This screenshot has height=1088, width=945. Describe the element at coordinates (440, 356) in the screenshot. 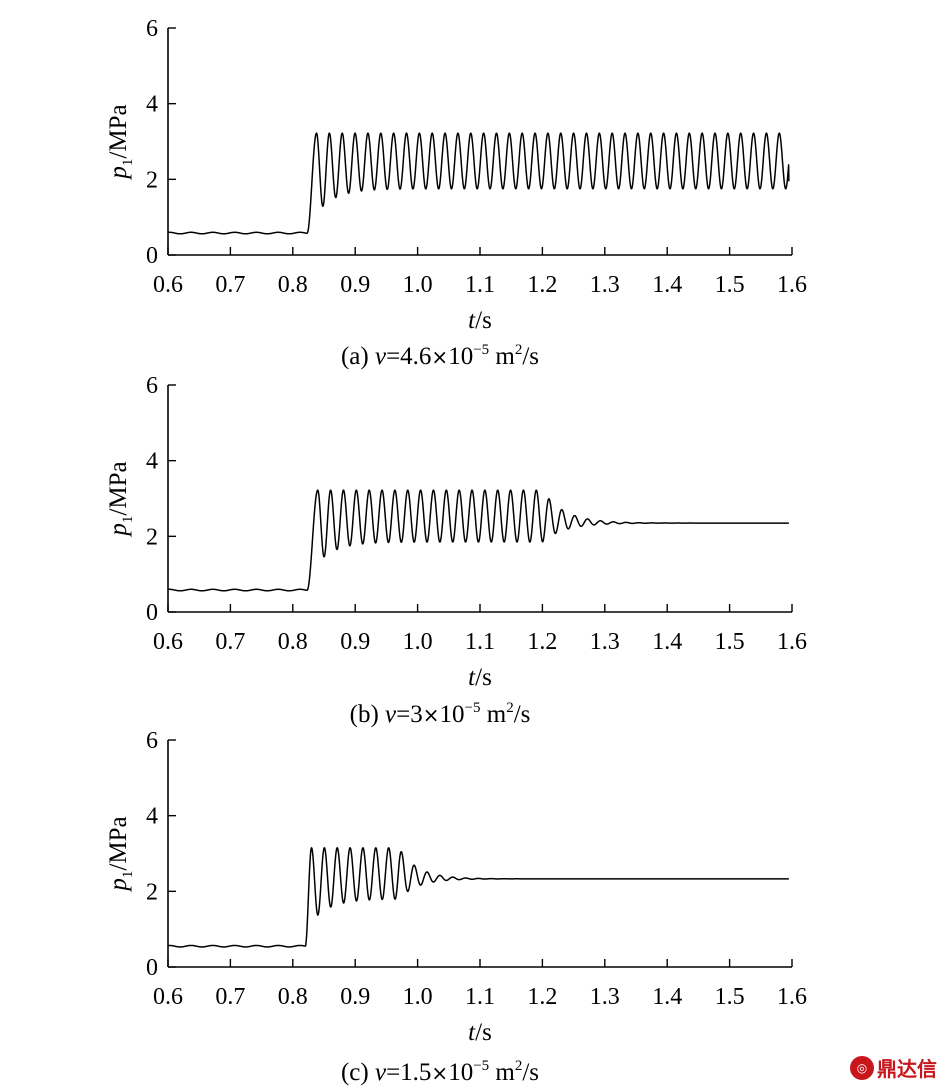

I see `panel-caption: (a) v=4.6×10−5 m2/s` at that location.